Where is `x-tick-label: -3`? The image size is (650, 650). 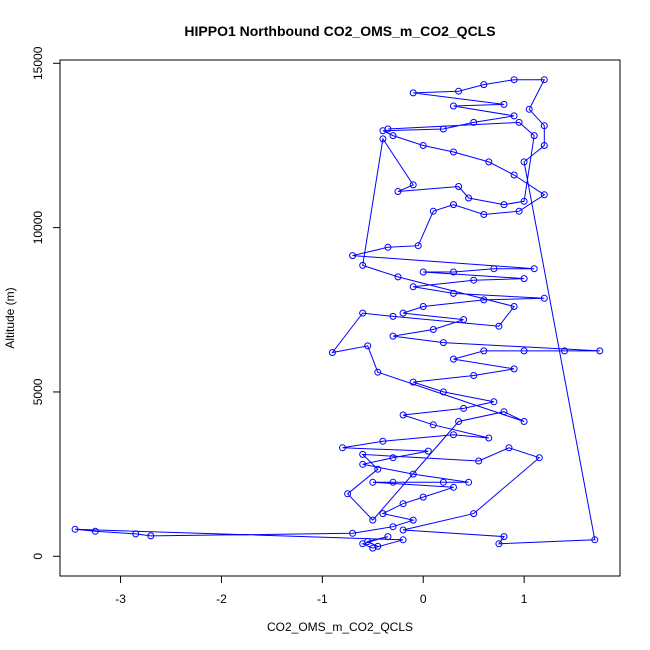 x-tick-label: -3 is located at coordinates (120, 599).